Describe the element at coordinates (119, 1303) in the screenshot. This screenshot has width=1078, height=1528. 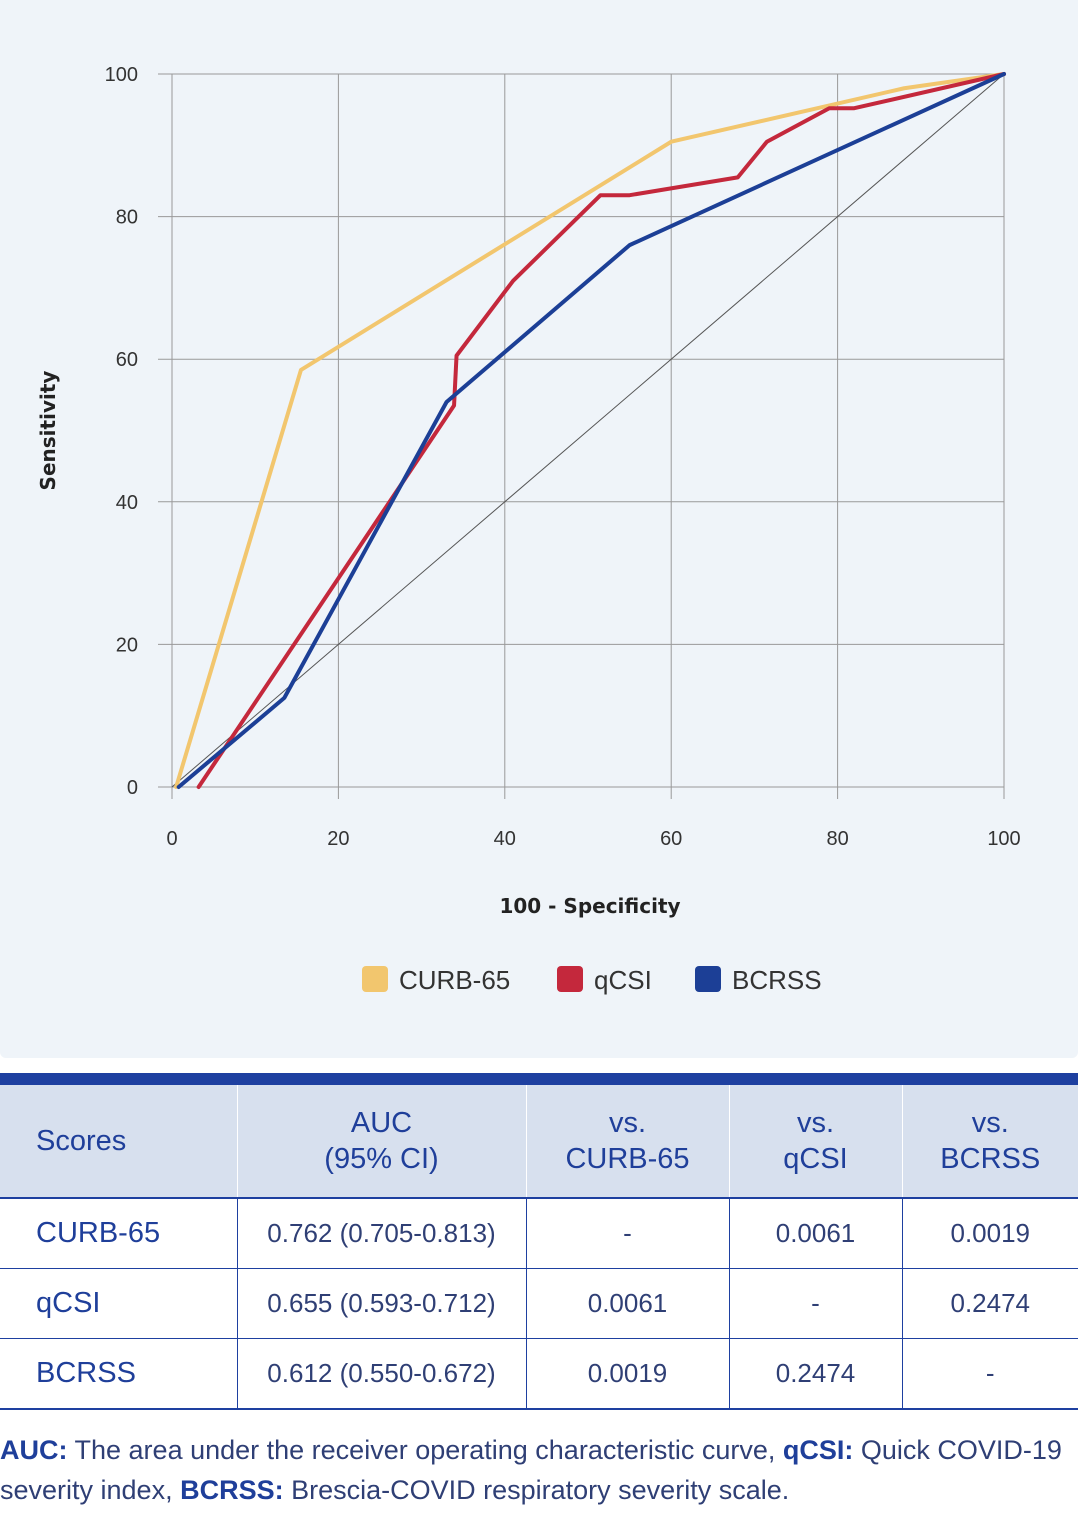
I see `row-score-name: qCSI` at that location.